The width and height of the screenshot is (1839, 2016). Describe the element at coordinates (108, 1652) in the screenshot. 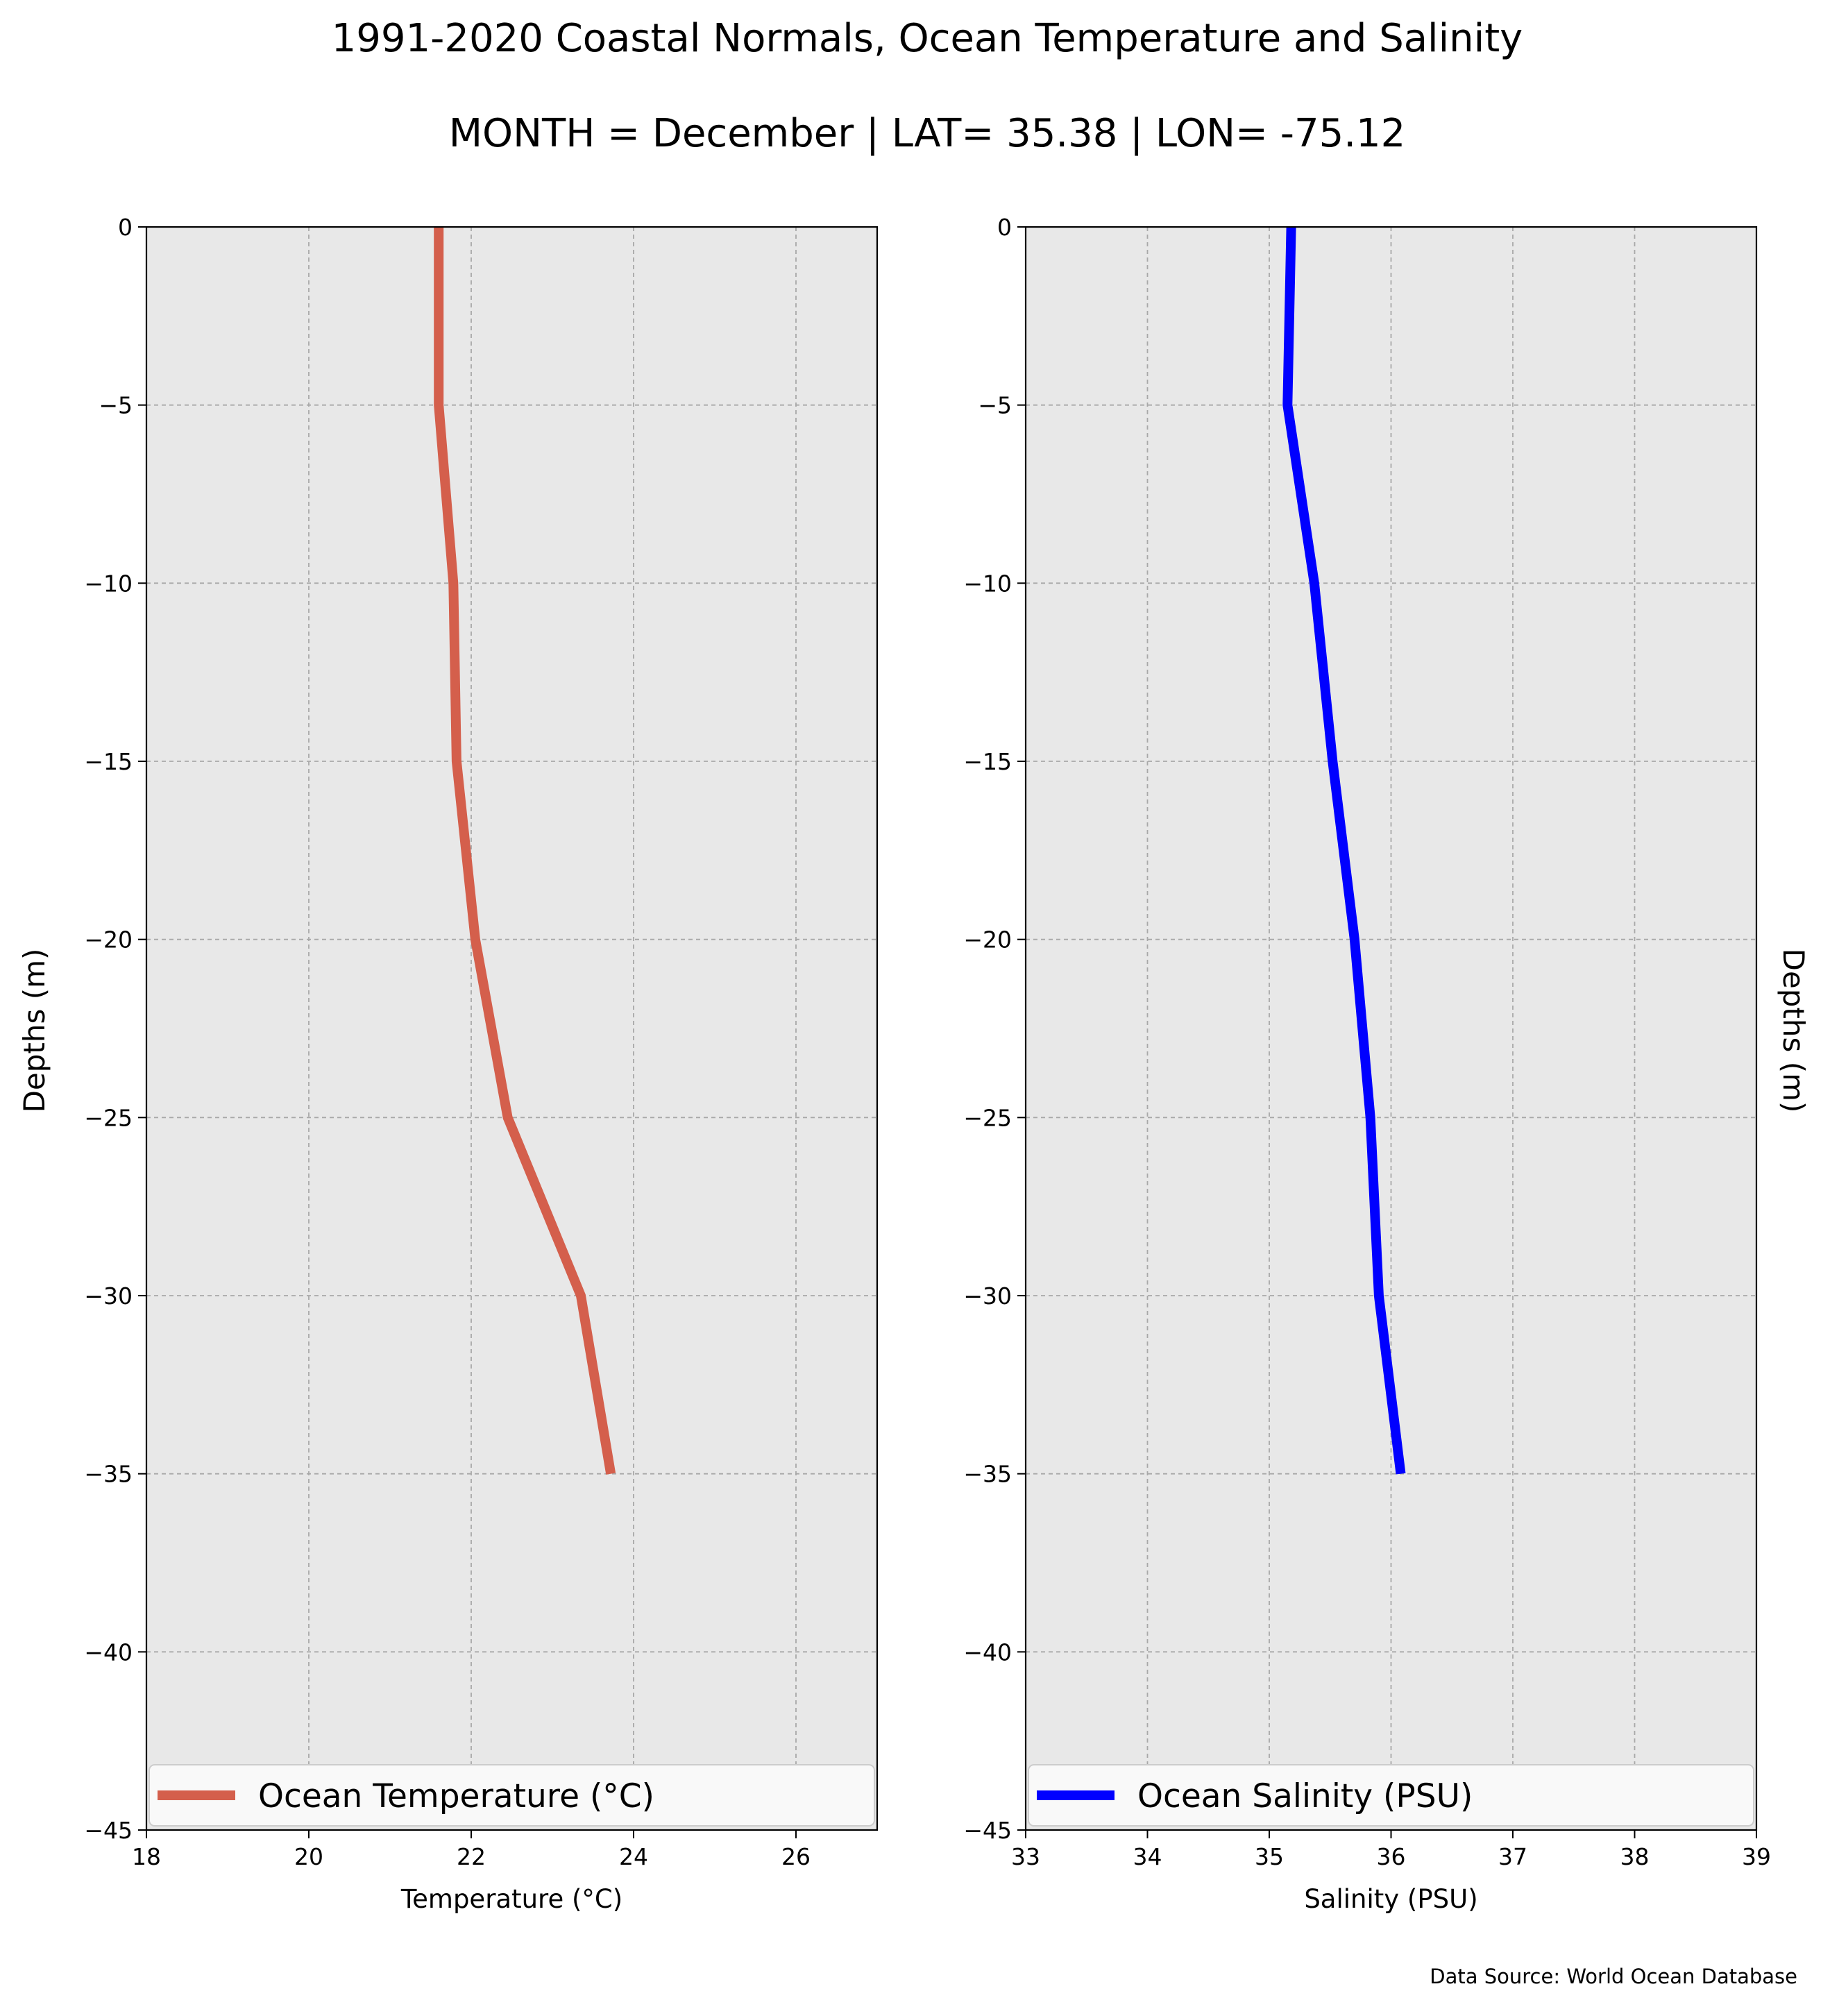

I see `temperature-y-tick-label: −40` at that location.